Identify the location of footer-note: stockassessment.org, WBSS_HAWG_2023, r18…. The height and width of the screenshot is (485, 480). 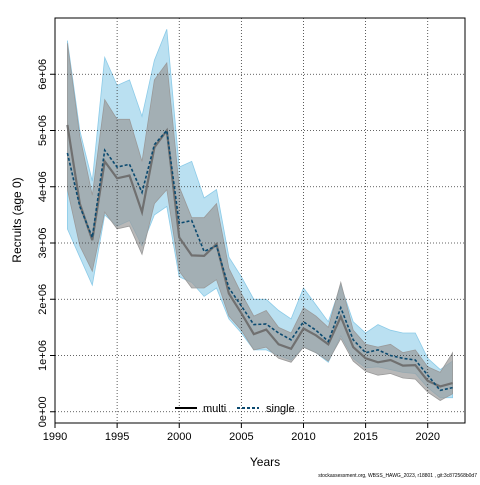
(397, 476).